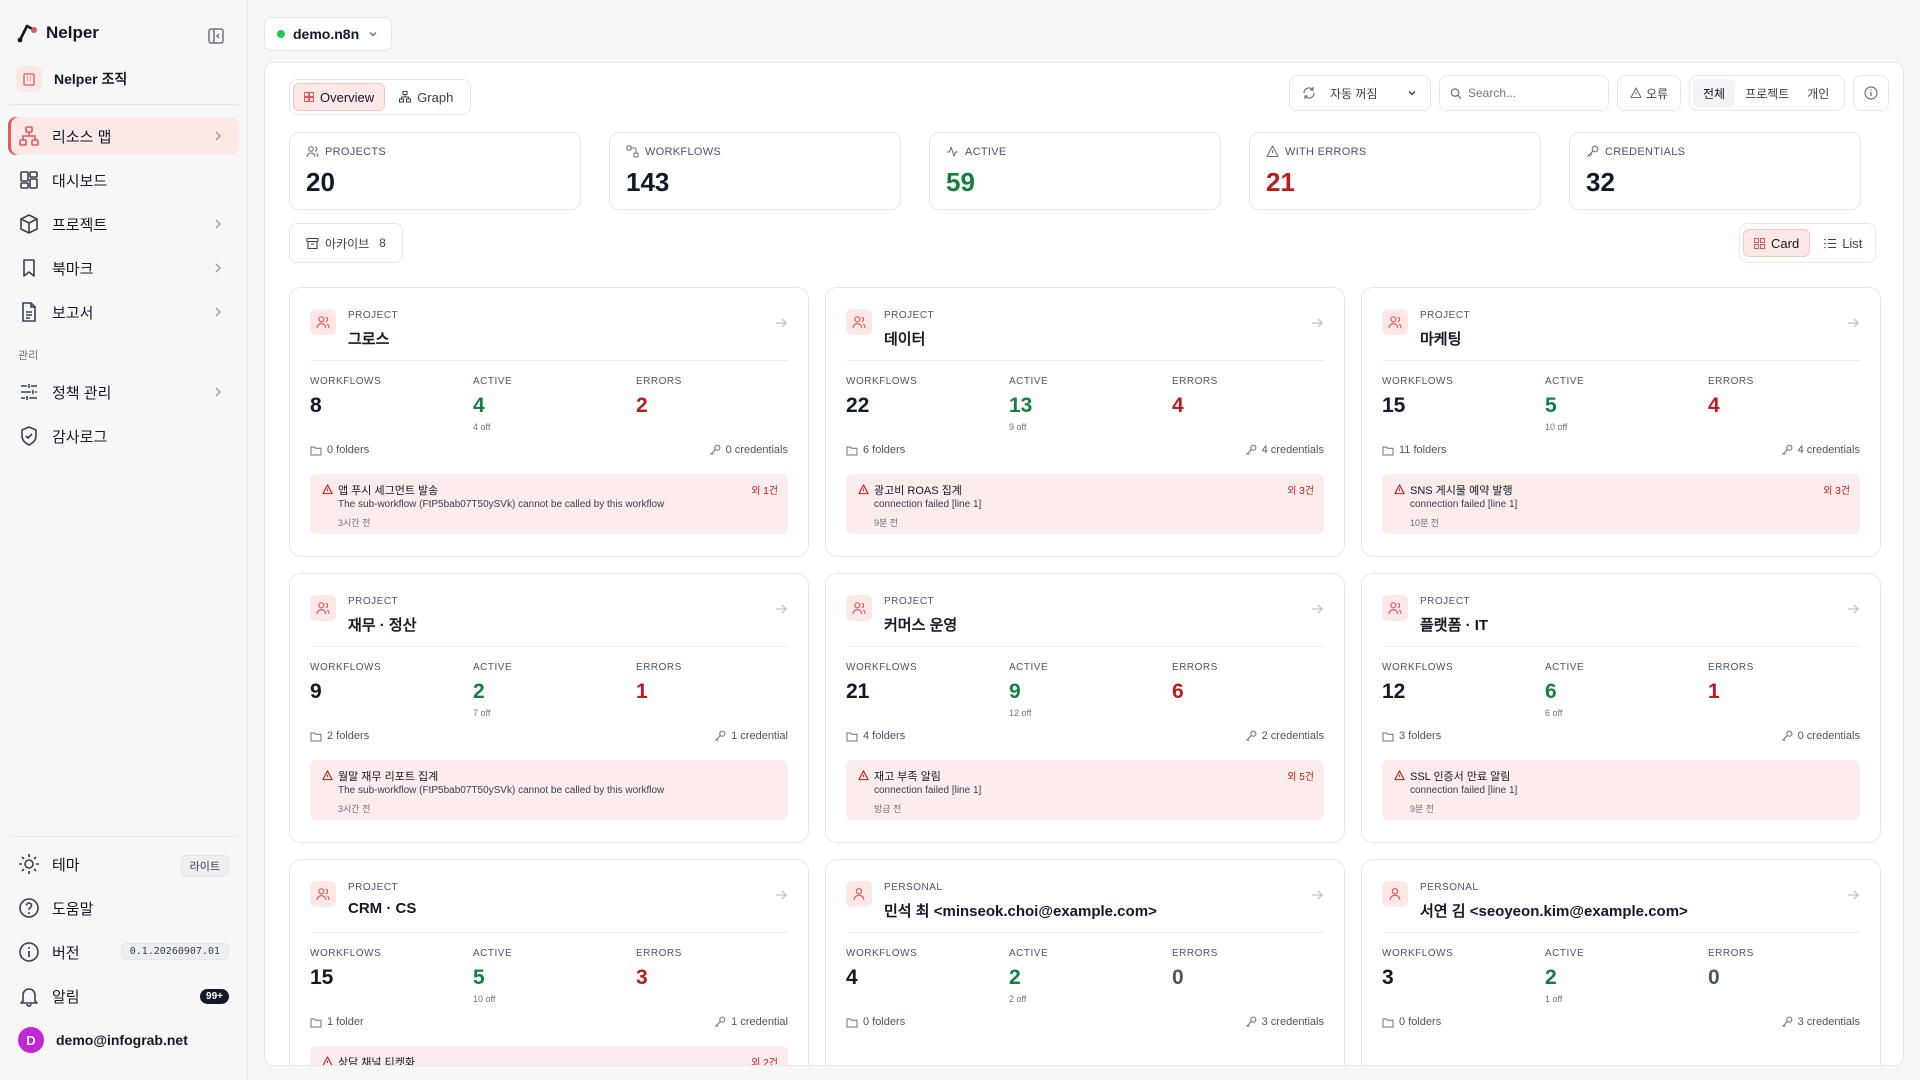 This screenshot has width=1920, height=1080. I want to click on card-title: 플랫폼 · IT, so click(1454, 625).